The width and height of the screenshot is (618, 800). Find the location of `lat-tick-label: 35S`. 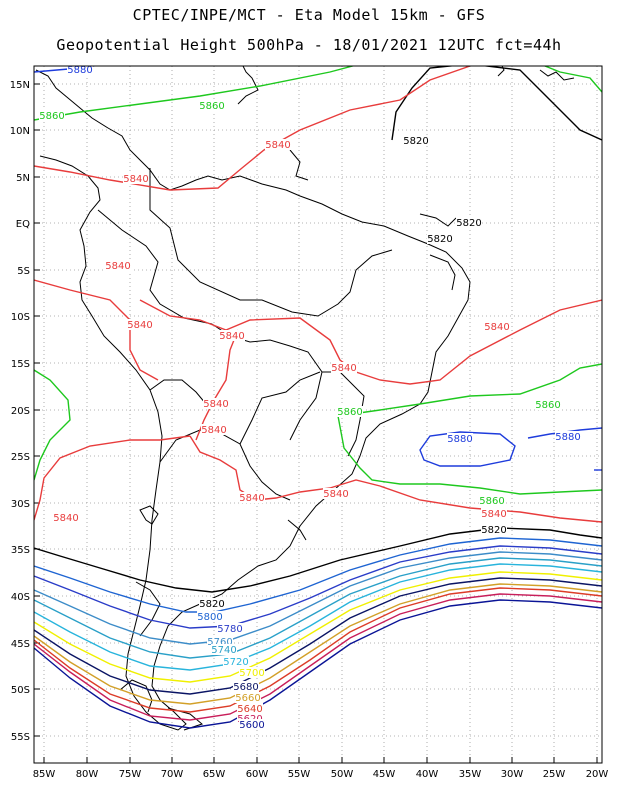

lat-tick-label: 35S is located at coordinates (20, 550).